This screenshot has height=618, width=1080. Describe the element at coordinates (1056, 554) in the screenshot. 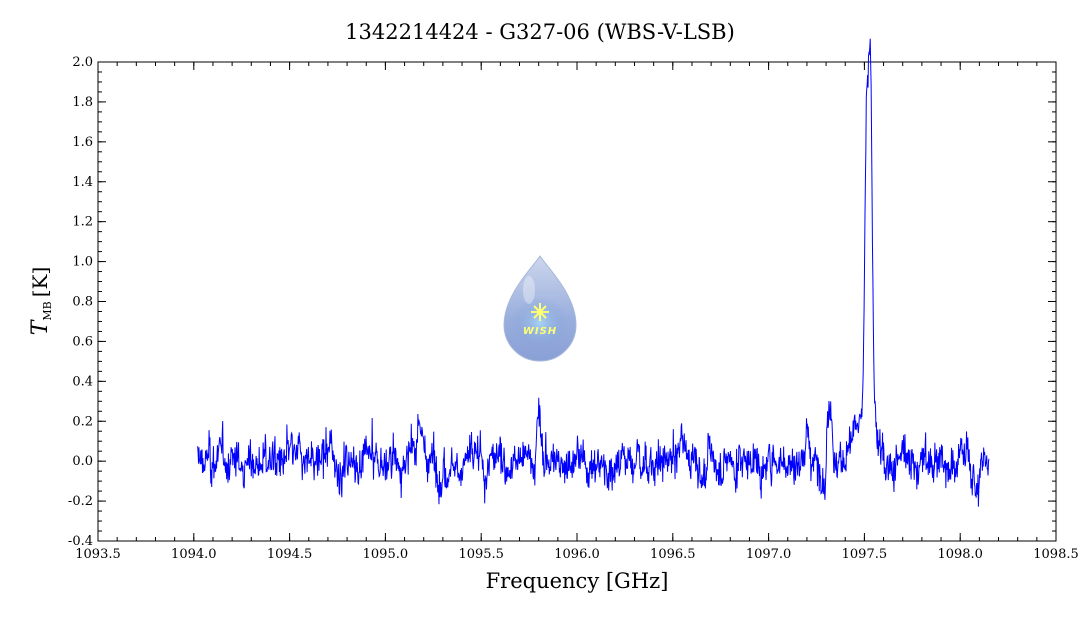

I see `x-tick-label: 1098.5` at that location.